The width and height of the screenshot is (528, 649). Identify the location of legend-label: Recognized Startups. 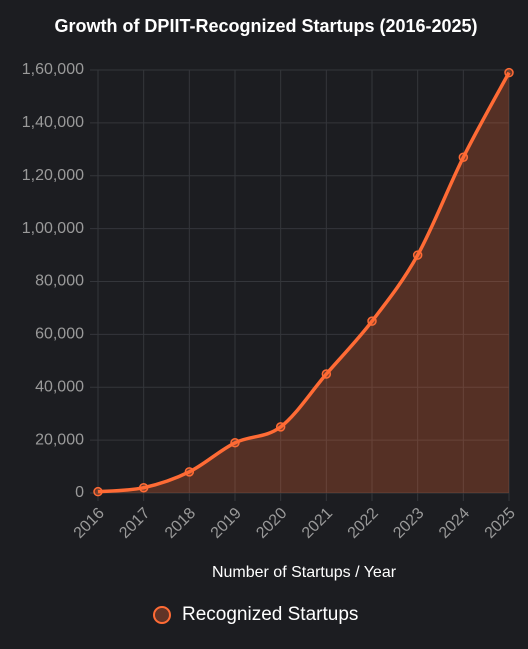
(270, 614).